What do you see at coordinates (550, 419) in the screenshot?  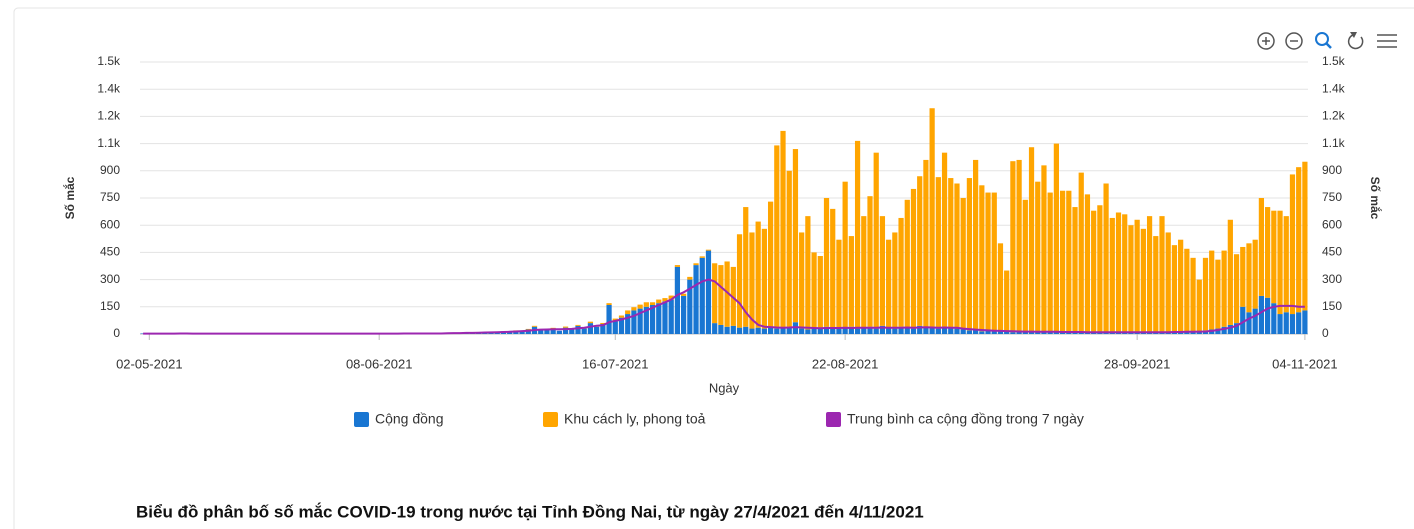 I see `legend-marker` at bounding box center [550, 419].